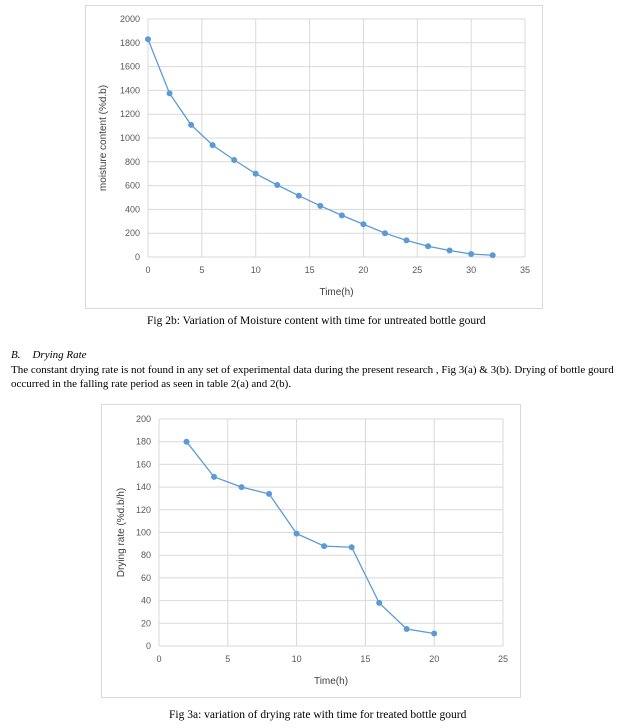 The height and width of the screenshot is (728, 636). Describe the element at coordinates (143, 533) in the screenshot. I see `y-tick-label: 100` at that location.